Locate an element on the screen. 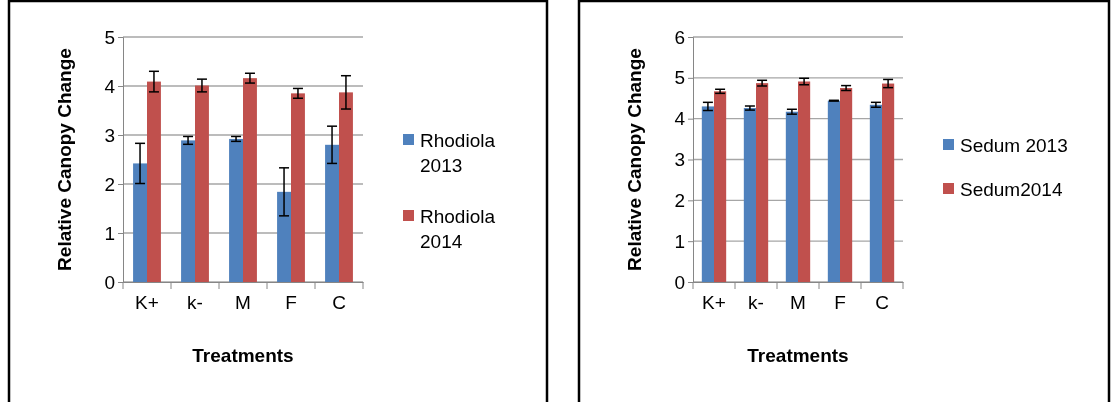 Image resolution: width=1117 pixels, height=402 pixels. y-tick-label: 6 is located at coordinates (679, 37).